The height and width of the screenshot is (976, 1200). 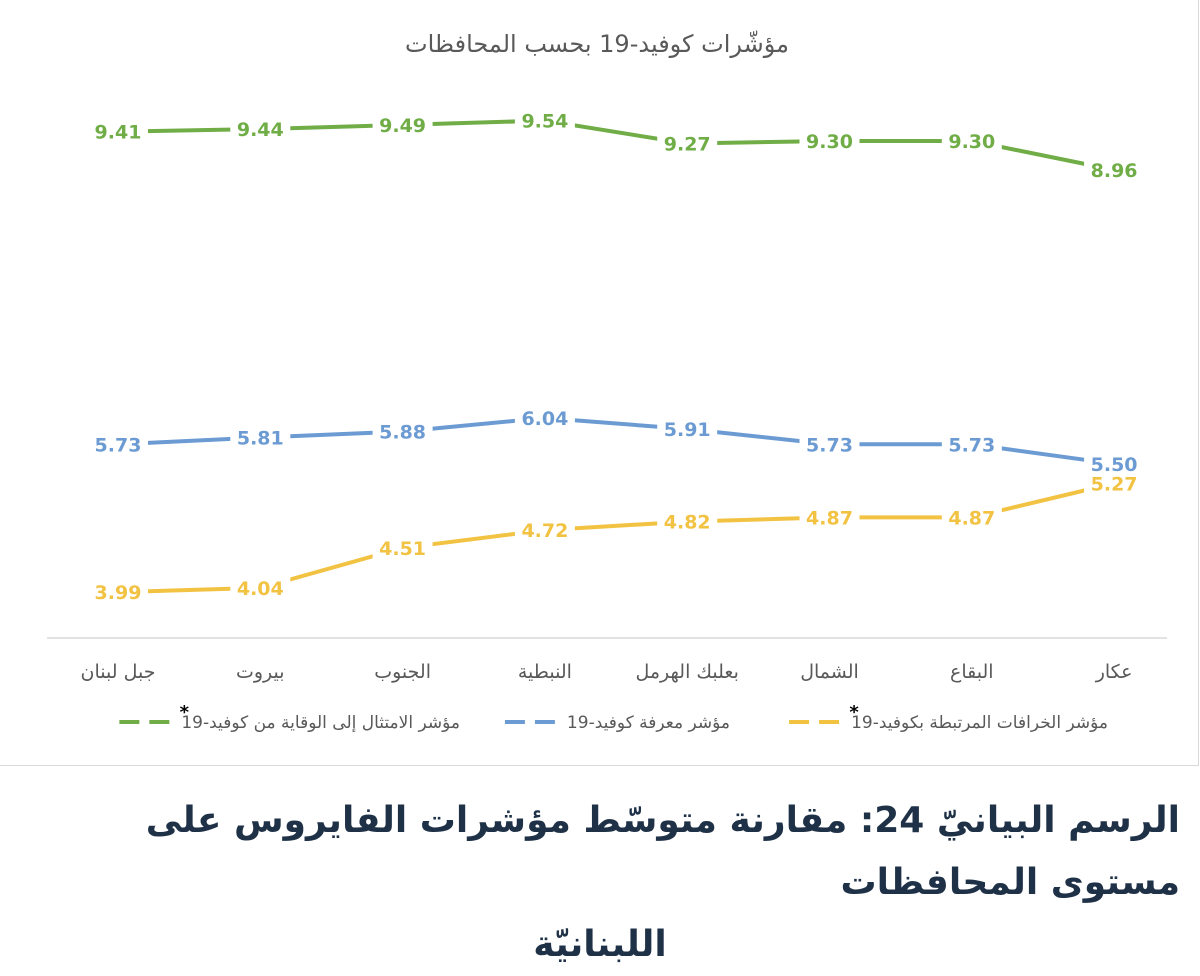 I want to click on legend-label: مؤشر معرفة كوفيد-19, so click(x=648, y=723).